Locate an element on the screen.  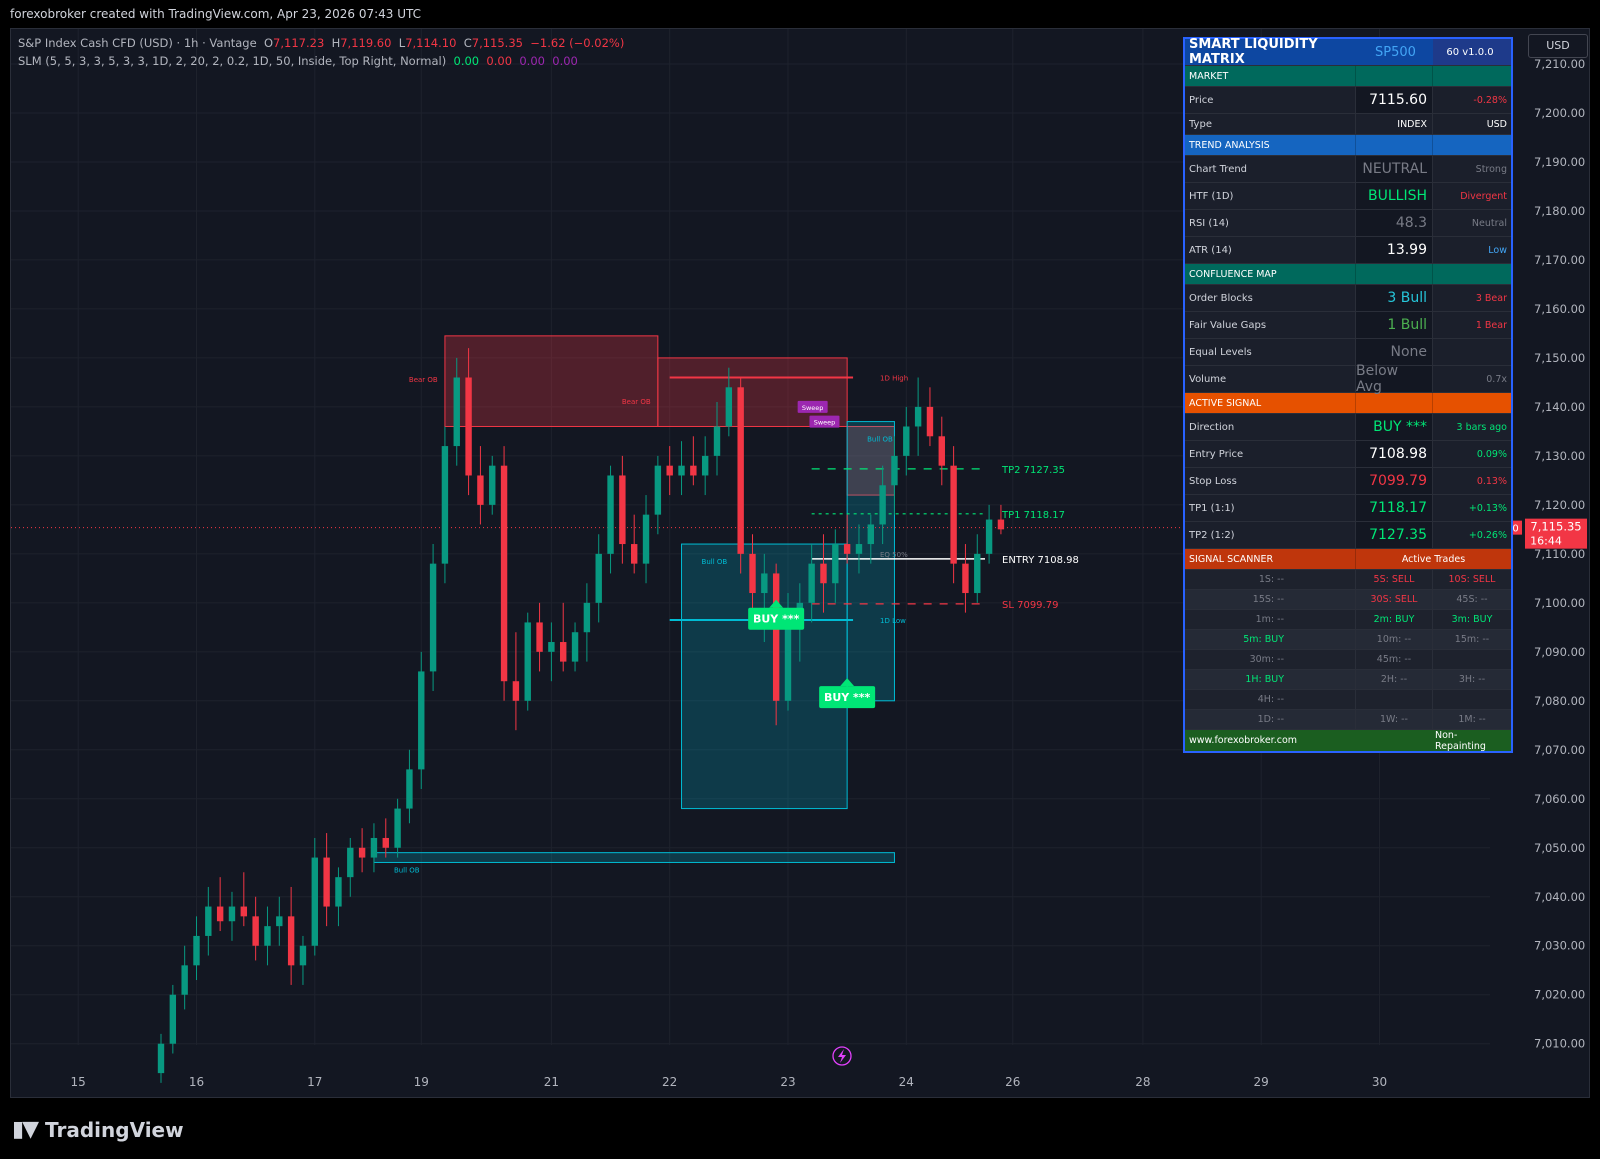
section-signal-scanner: SIGNAL SCANNER Active Trades is located at coordinates (1348, 559).